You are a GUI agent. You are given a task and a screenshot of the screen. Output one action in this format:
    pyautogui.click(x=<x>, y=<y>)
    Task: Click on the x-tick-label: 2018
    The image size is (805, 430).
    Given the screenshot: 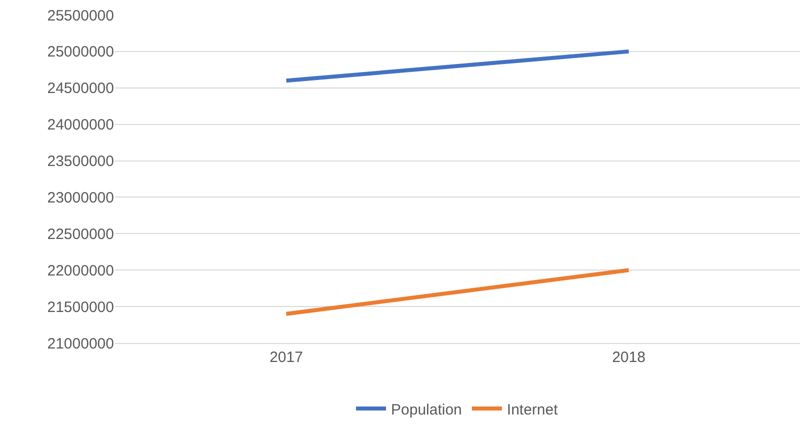 What is the action you would take?
    pyautogui.click(x=629, y=357)
    